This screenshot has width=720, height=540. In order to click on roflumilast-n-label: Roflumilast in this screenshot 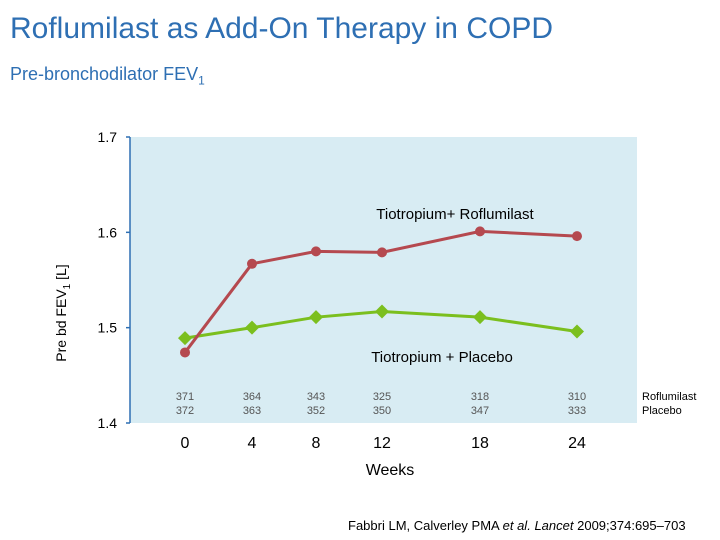, I will do `click(669, 397)`.